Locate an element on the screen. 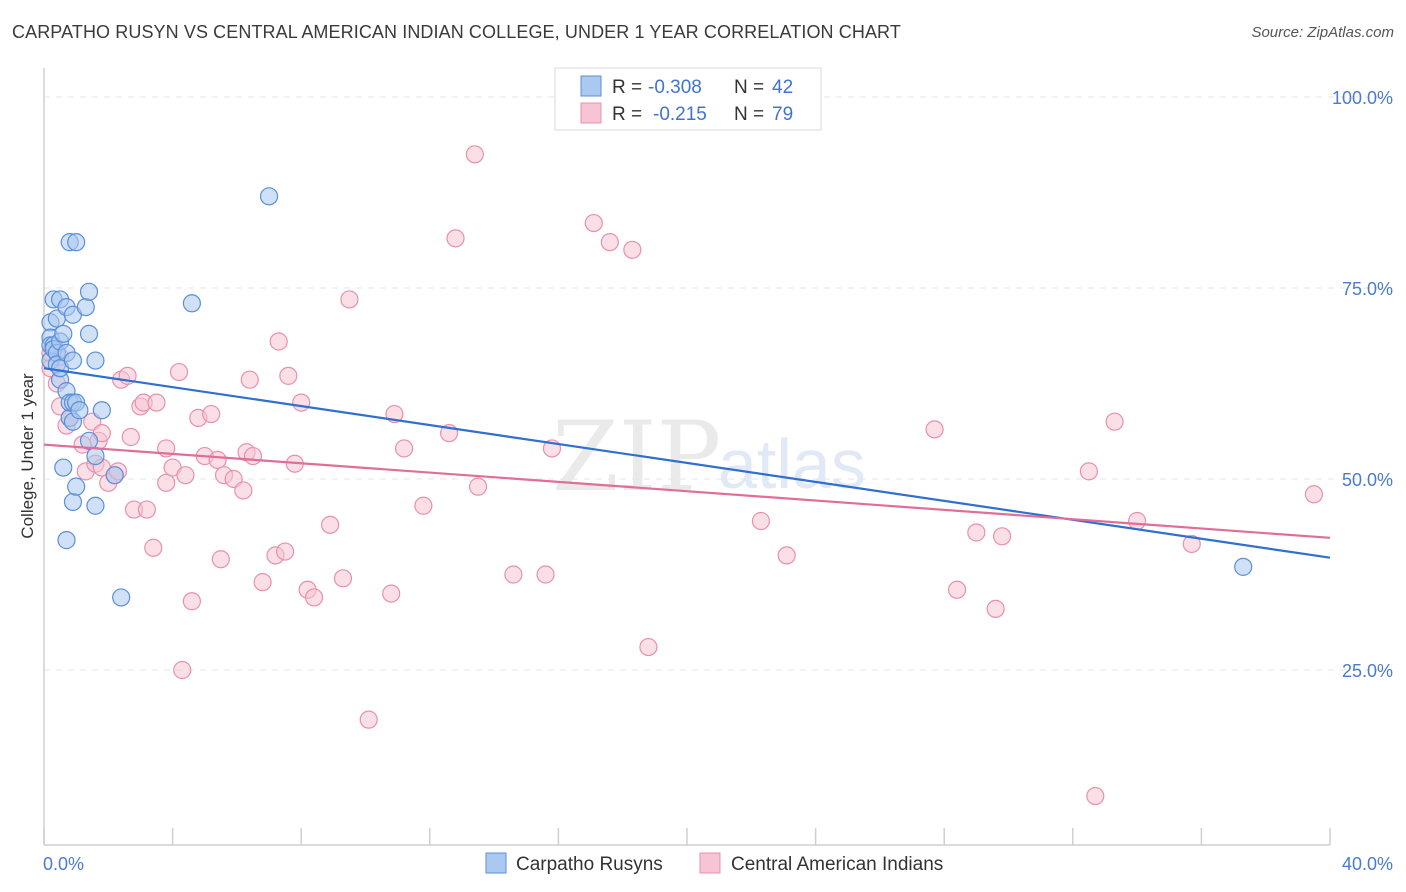 The height and width of the screenshot is (892, 1406). x-tick-label-min: 0.0% is located at coordinates (63, 864).